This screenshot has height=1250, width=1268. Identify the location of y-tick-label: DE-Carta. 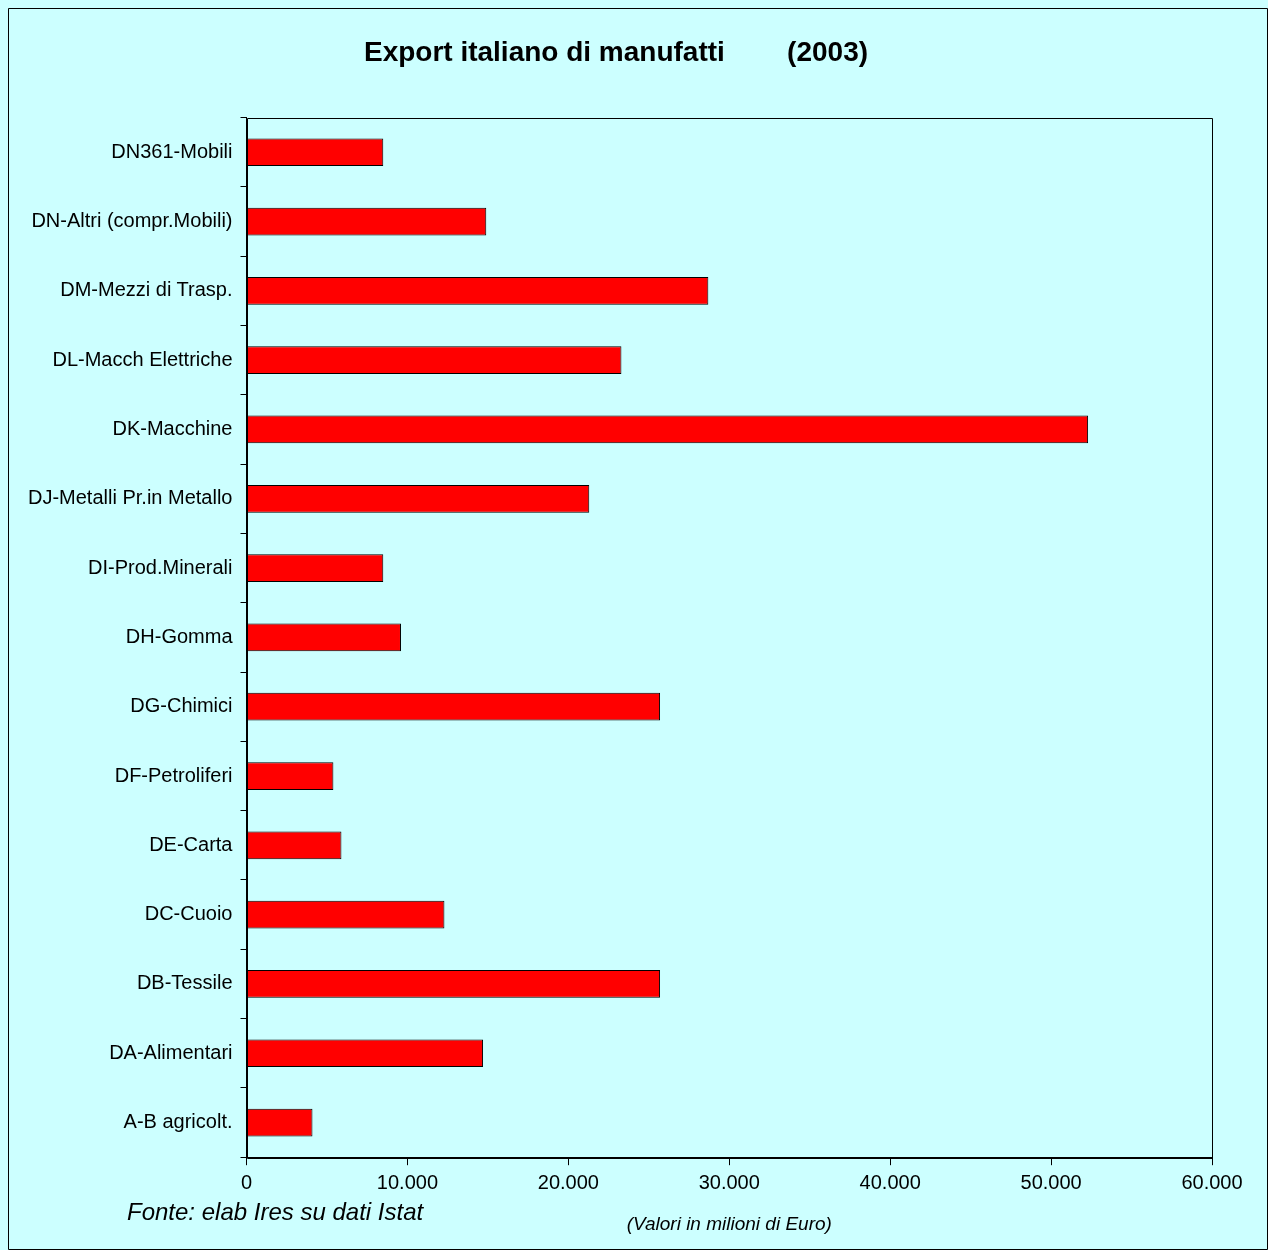
(191, 843).